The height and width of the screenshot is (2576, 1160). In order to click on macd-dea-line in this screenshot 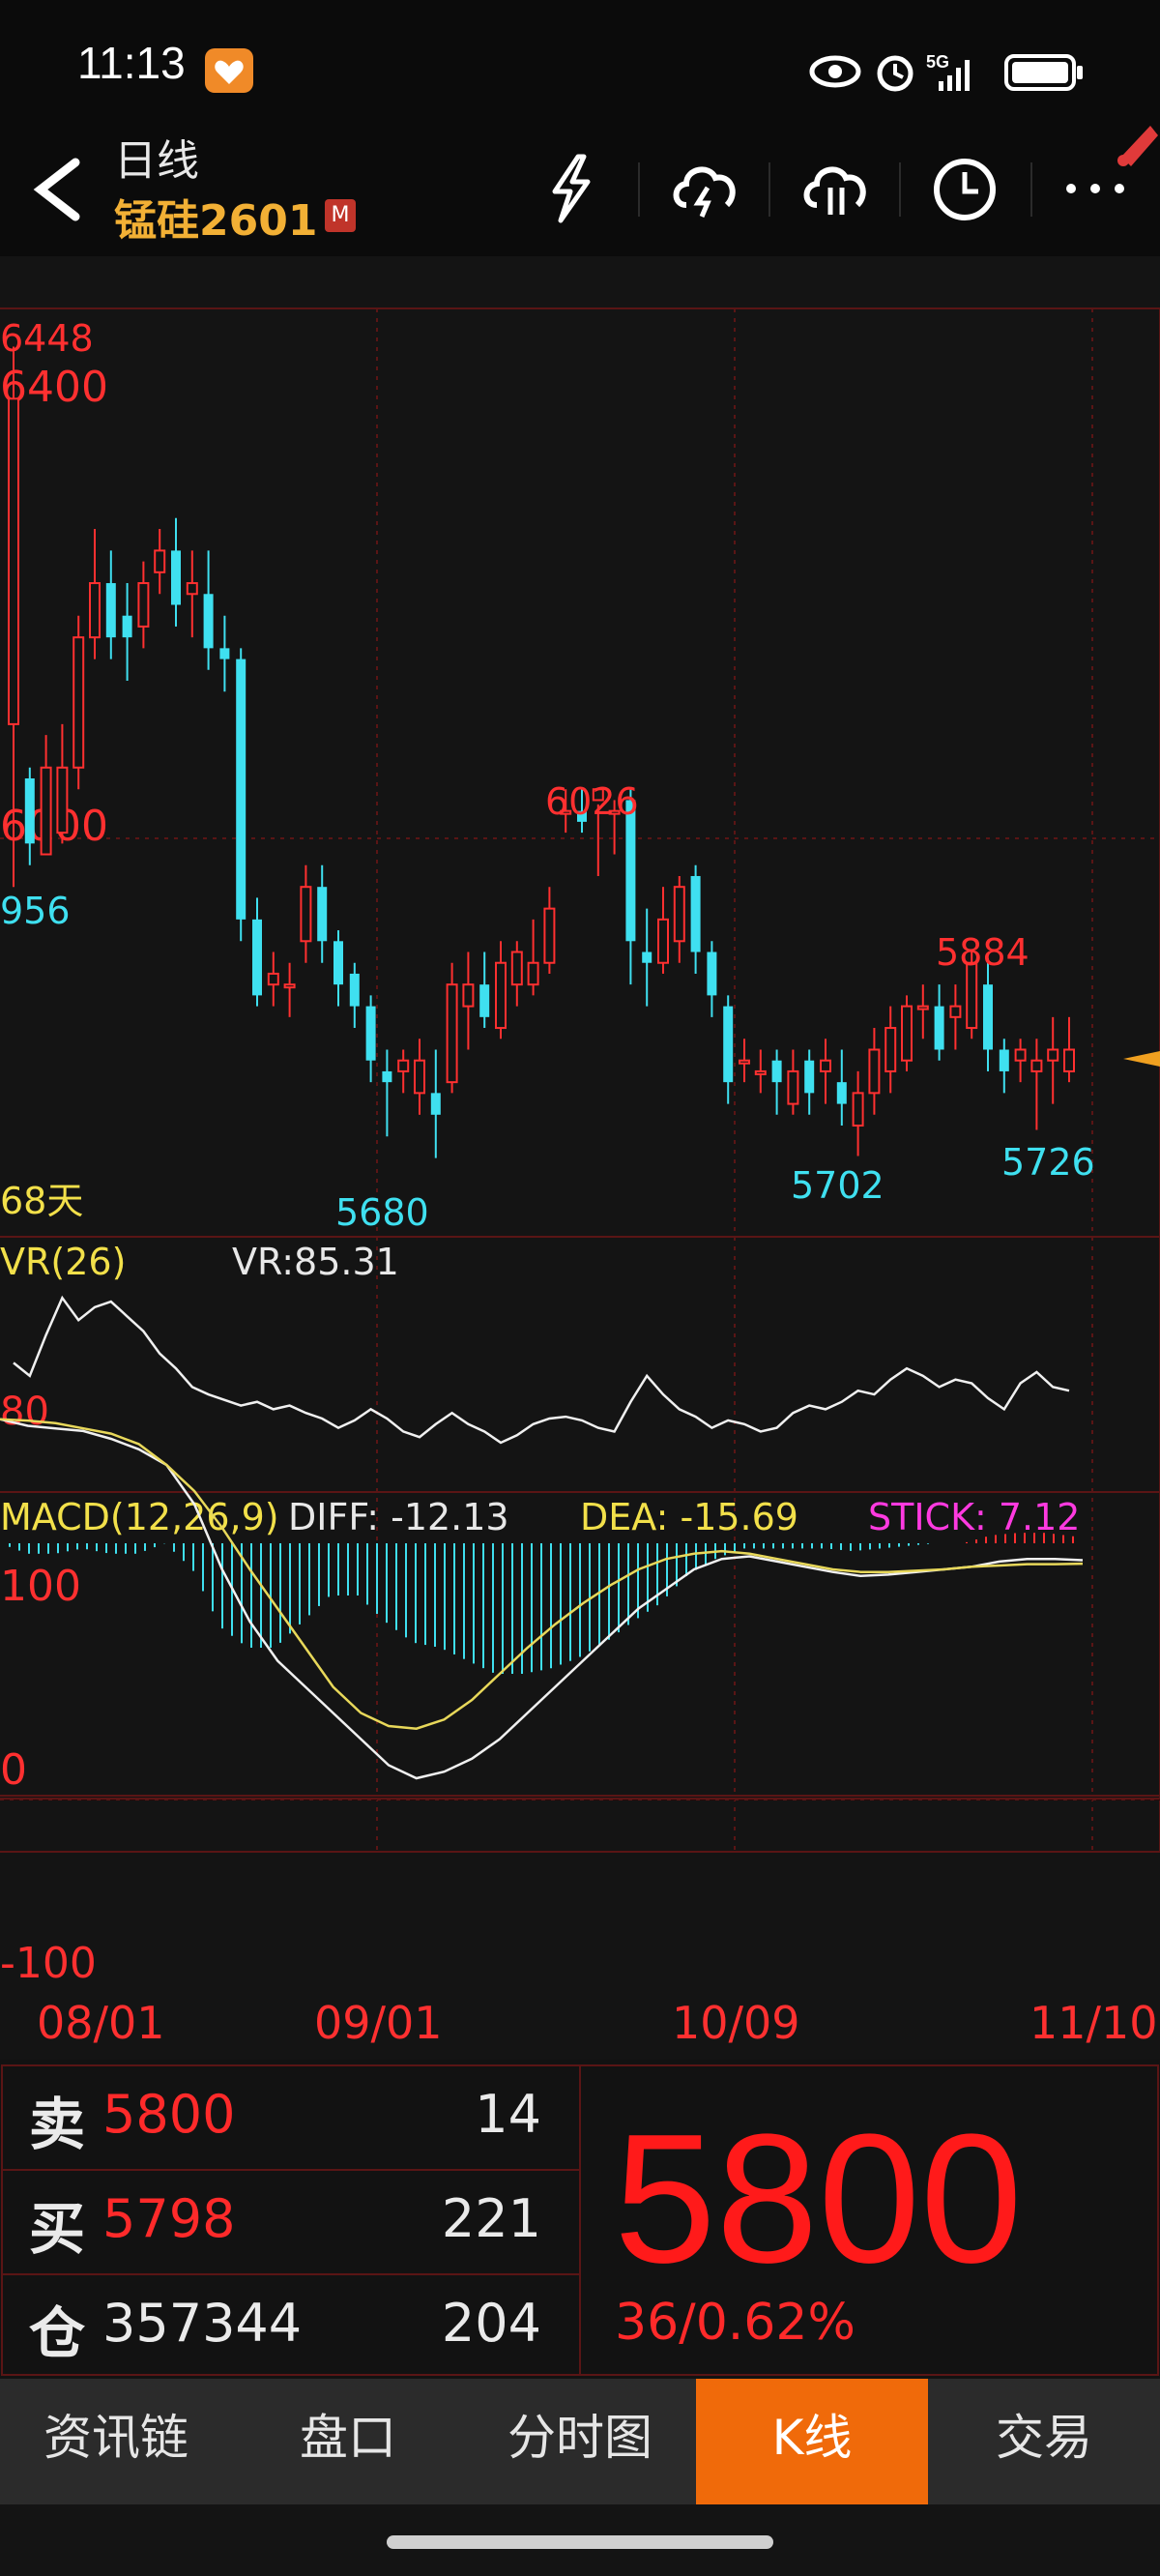, I will do `click(542, 1574)`.